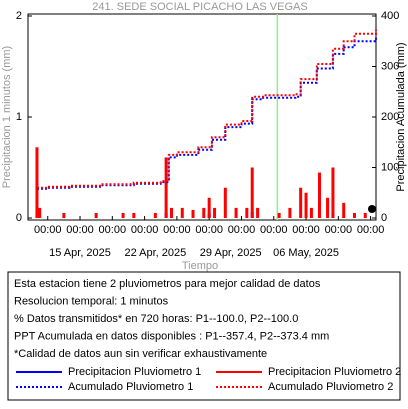  Describe the element at coordinates (306, 253) in the screenshot. I see `x-date-label: 06 May, 2025` at that location.